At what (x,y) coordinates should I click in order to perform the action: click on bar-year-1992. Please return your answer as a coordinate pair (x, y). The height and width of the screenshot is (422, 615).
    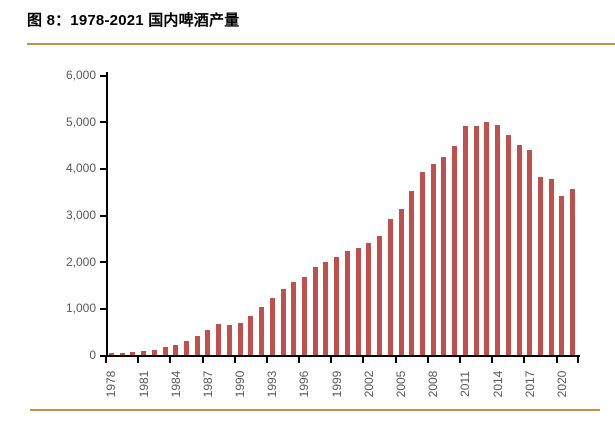
    Looking at the image, I should click on (262, 331).